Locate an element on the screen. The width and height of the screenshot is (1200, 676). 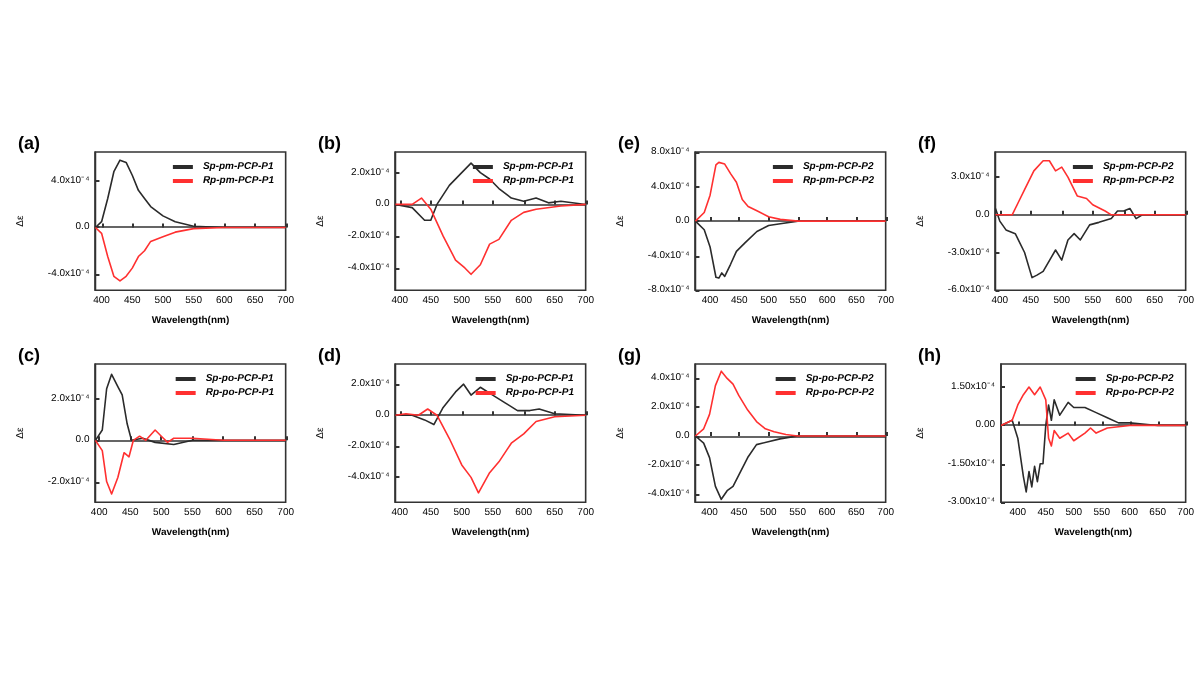
chart-title: (g) is located at coordinates (629, 355).